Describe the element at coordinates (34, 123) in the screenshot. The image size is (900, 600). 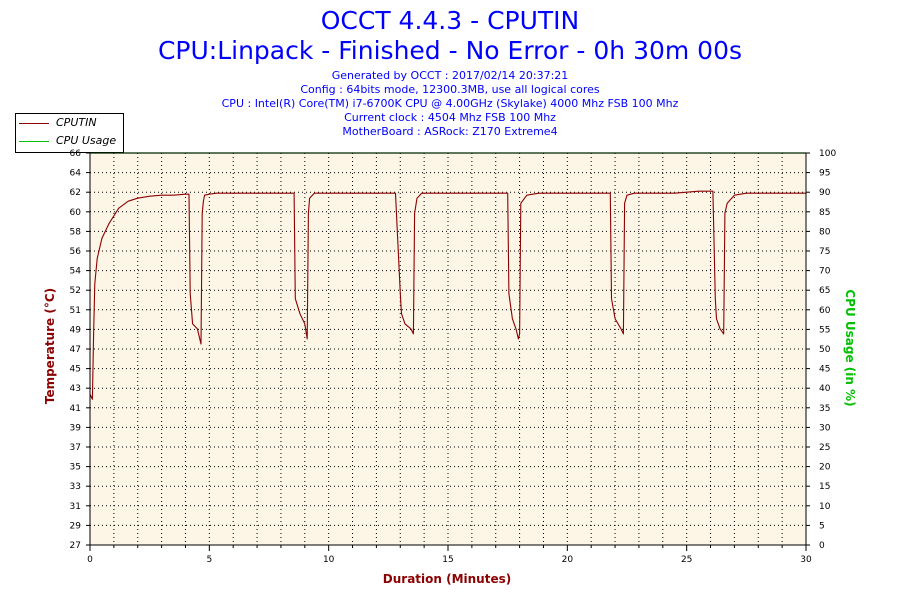
I see `legend-swatch-cputin` at that location.